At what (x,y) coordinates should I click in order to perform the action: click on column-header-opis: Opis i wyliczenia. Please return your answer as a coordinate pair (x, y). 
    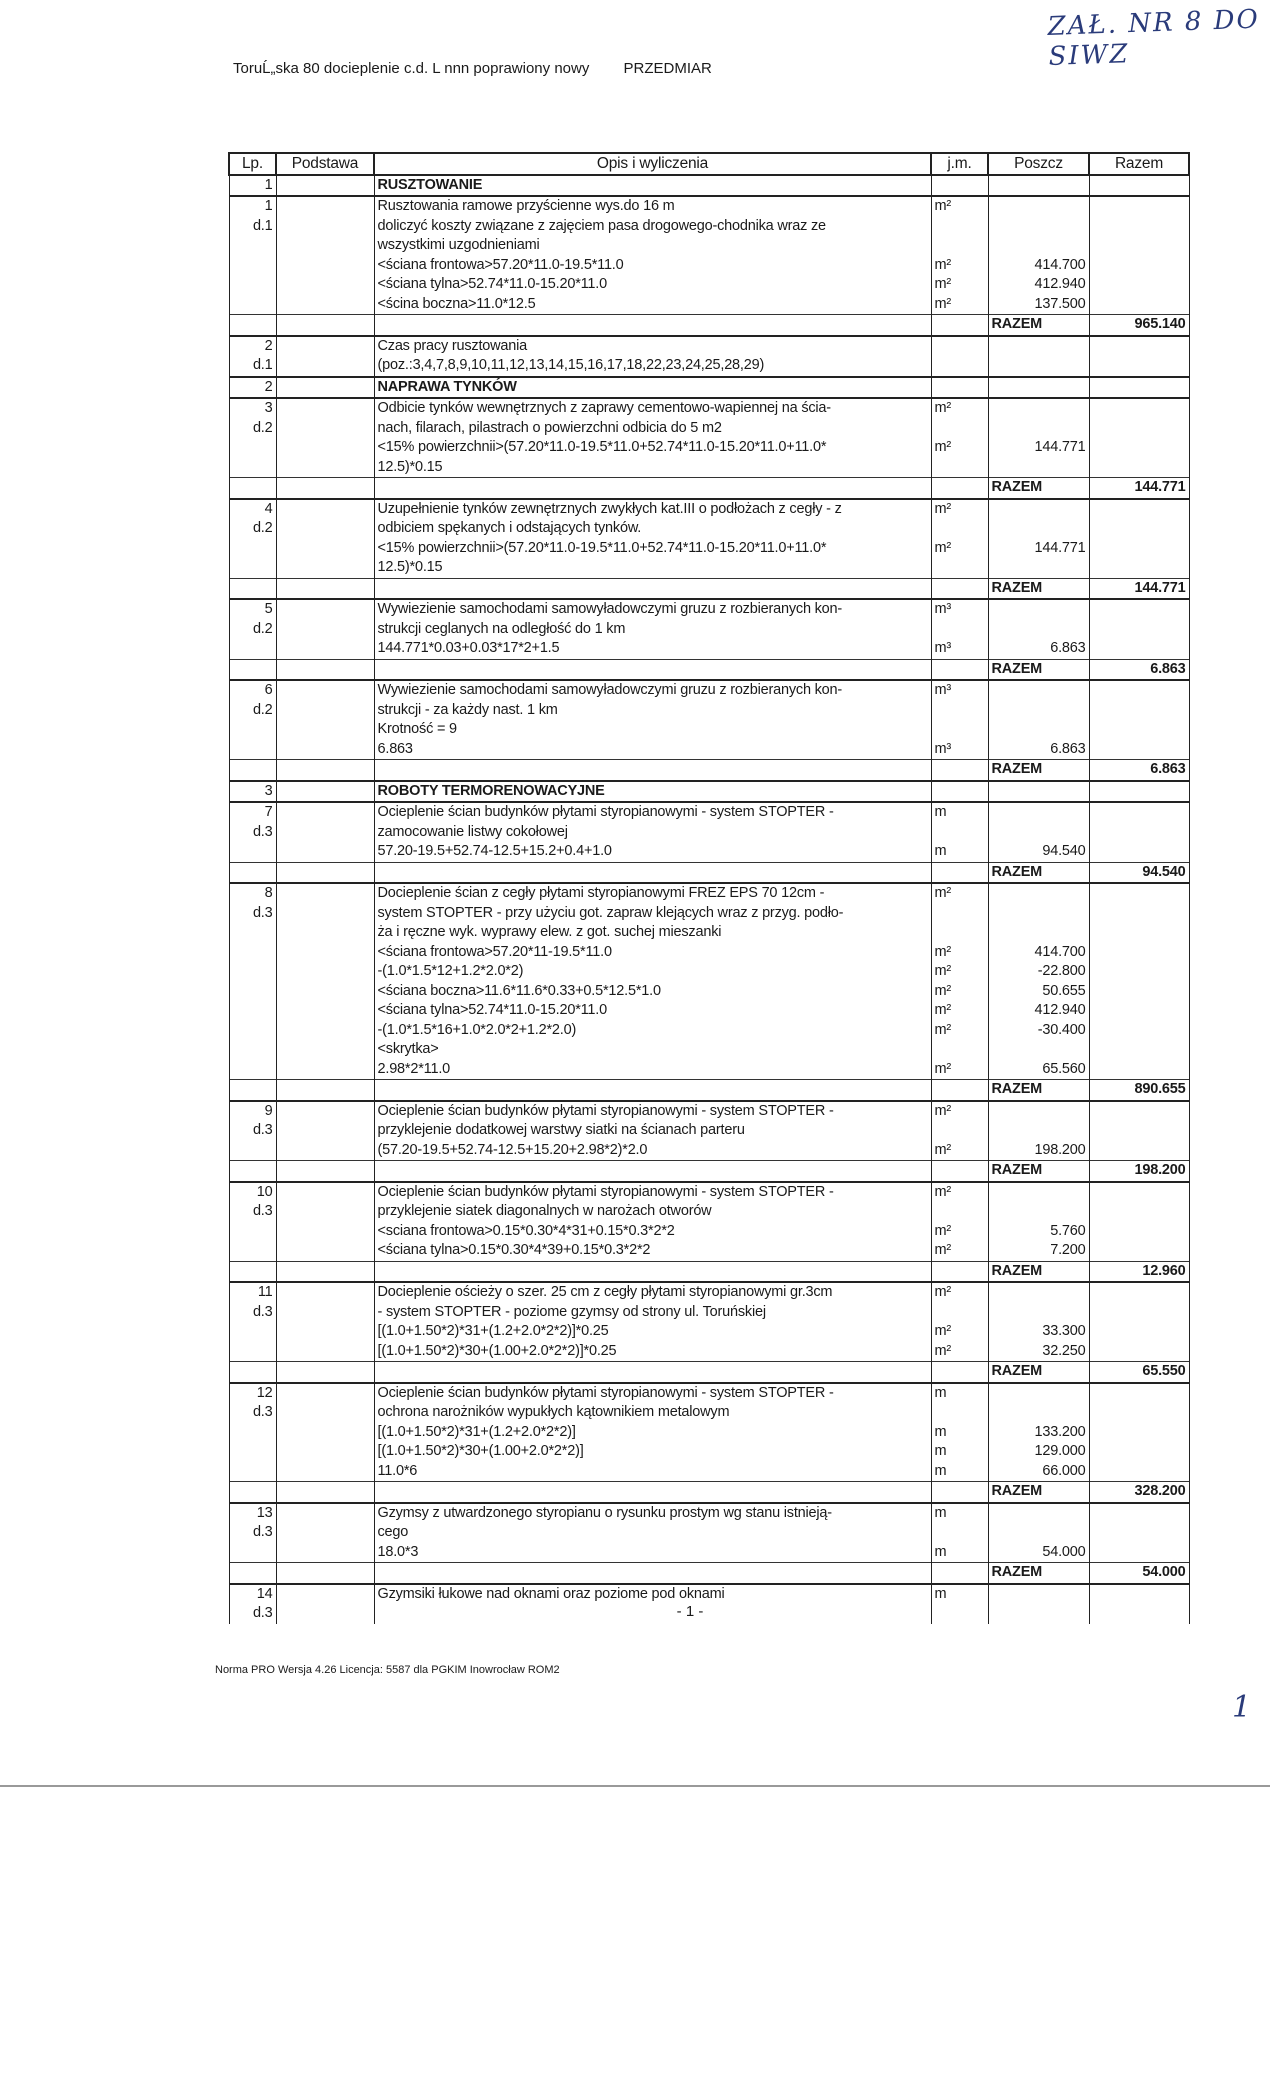
    Looking at the image, I should click on (652, 164).